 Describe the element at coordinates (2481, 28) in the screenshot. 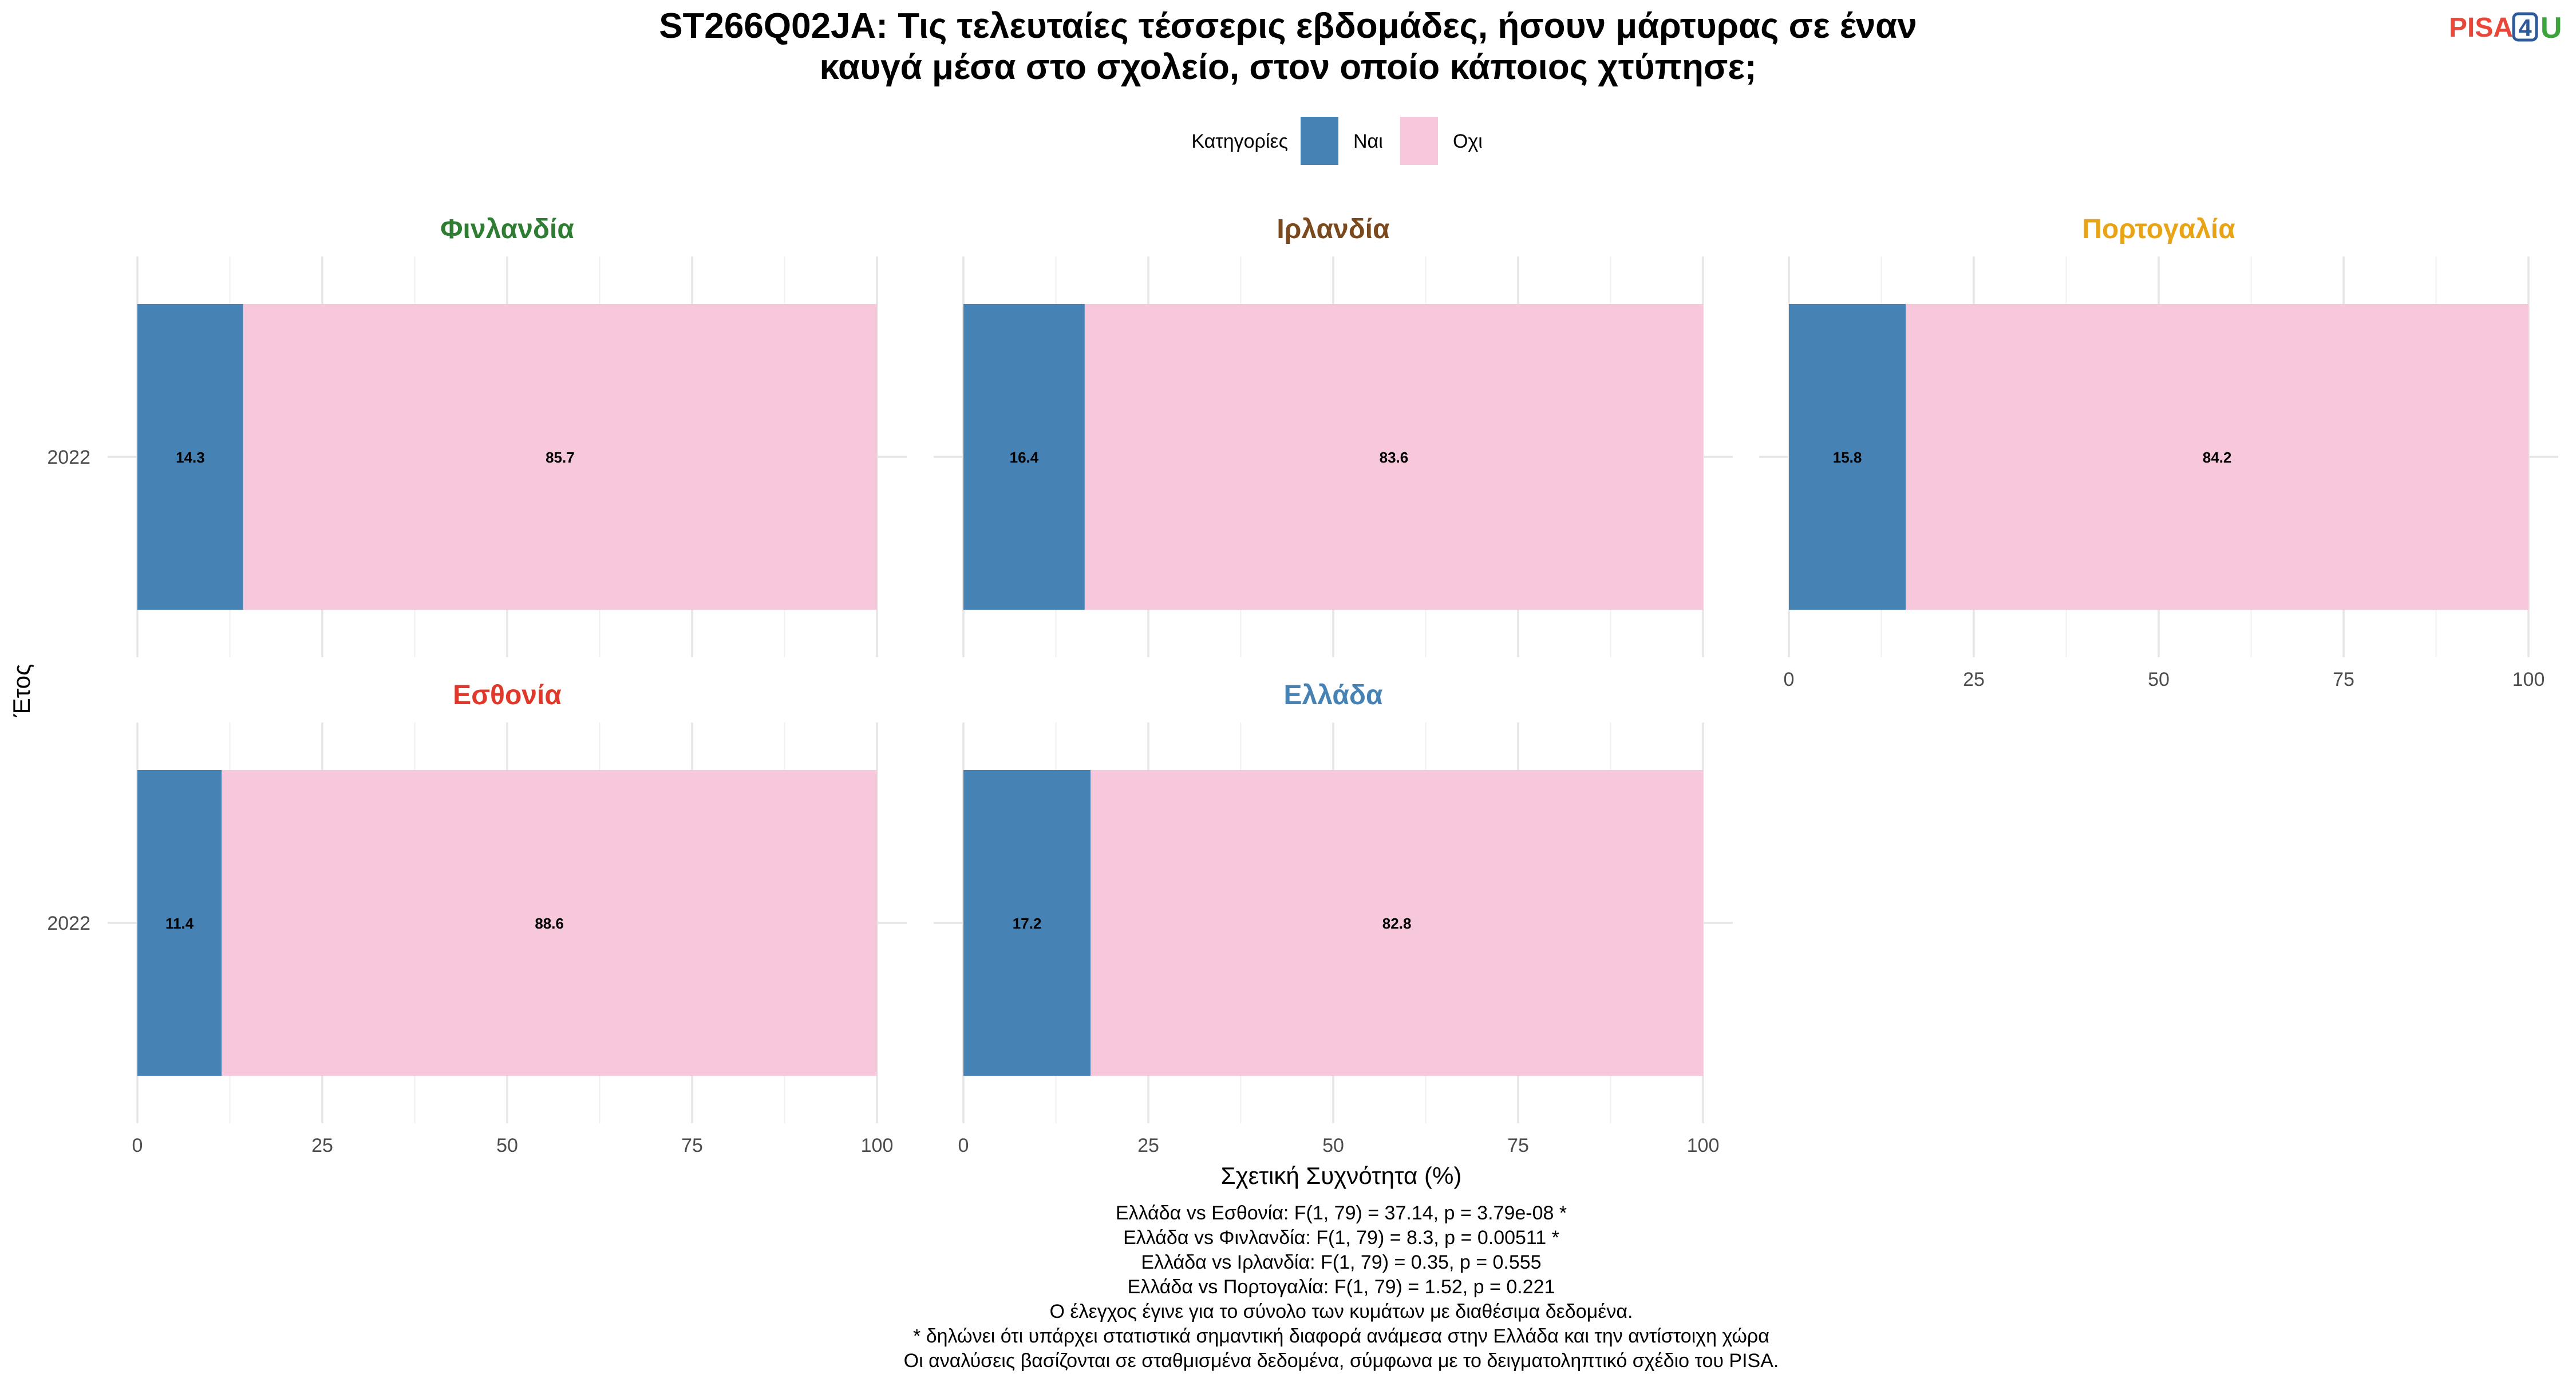

I see `logo-text-pisa: PISA` at that location.